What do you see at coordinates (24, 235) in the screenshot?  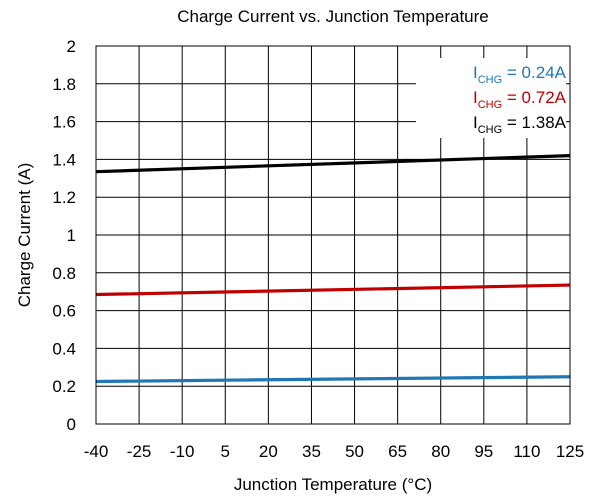 I see `y-axis-label: Charge Current (A)` at bounding box center [24, 235].